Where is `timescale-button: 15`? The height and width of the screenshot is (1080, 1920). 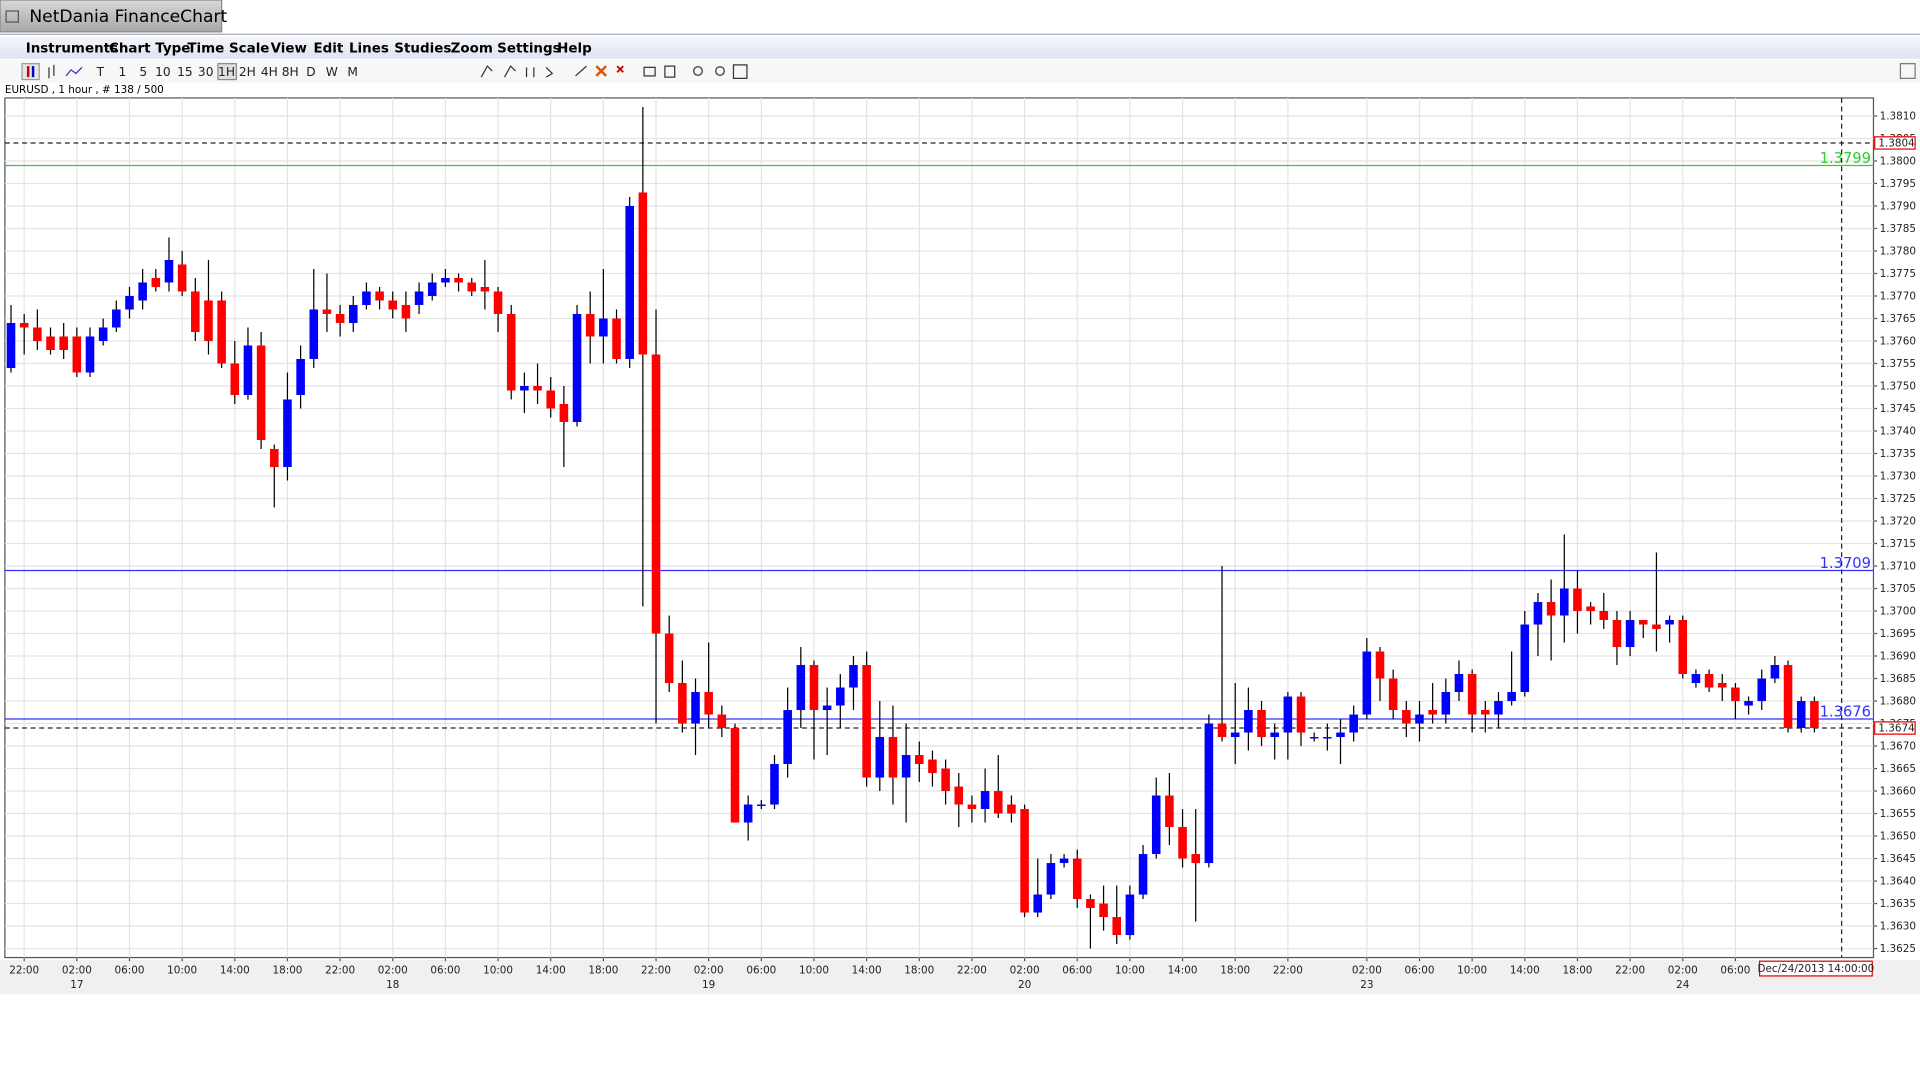
timescale-button: 15 is located at coordinates (185, 72).